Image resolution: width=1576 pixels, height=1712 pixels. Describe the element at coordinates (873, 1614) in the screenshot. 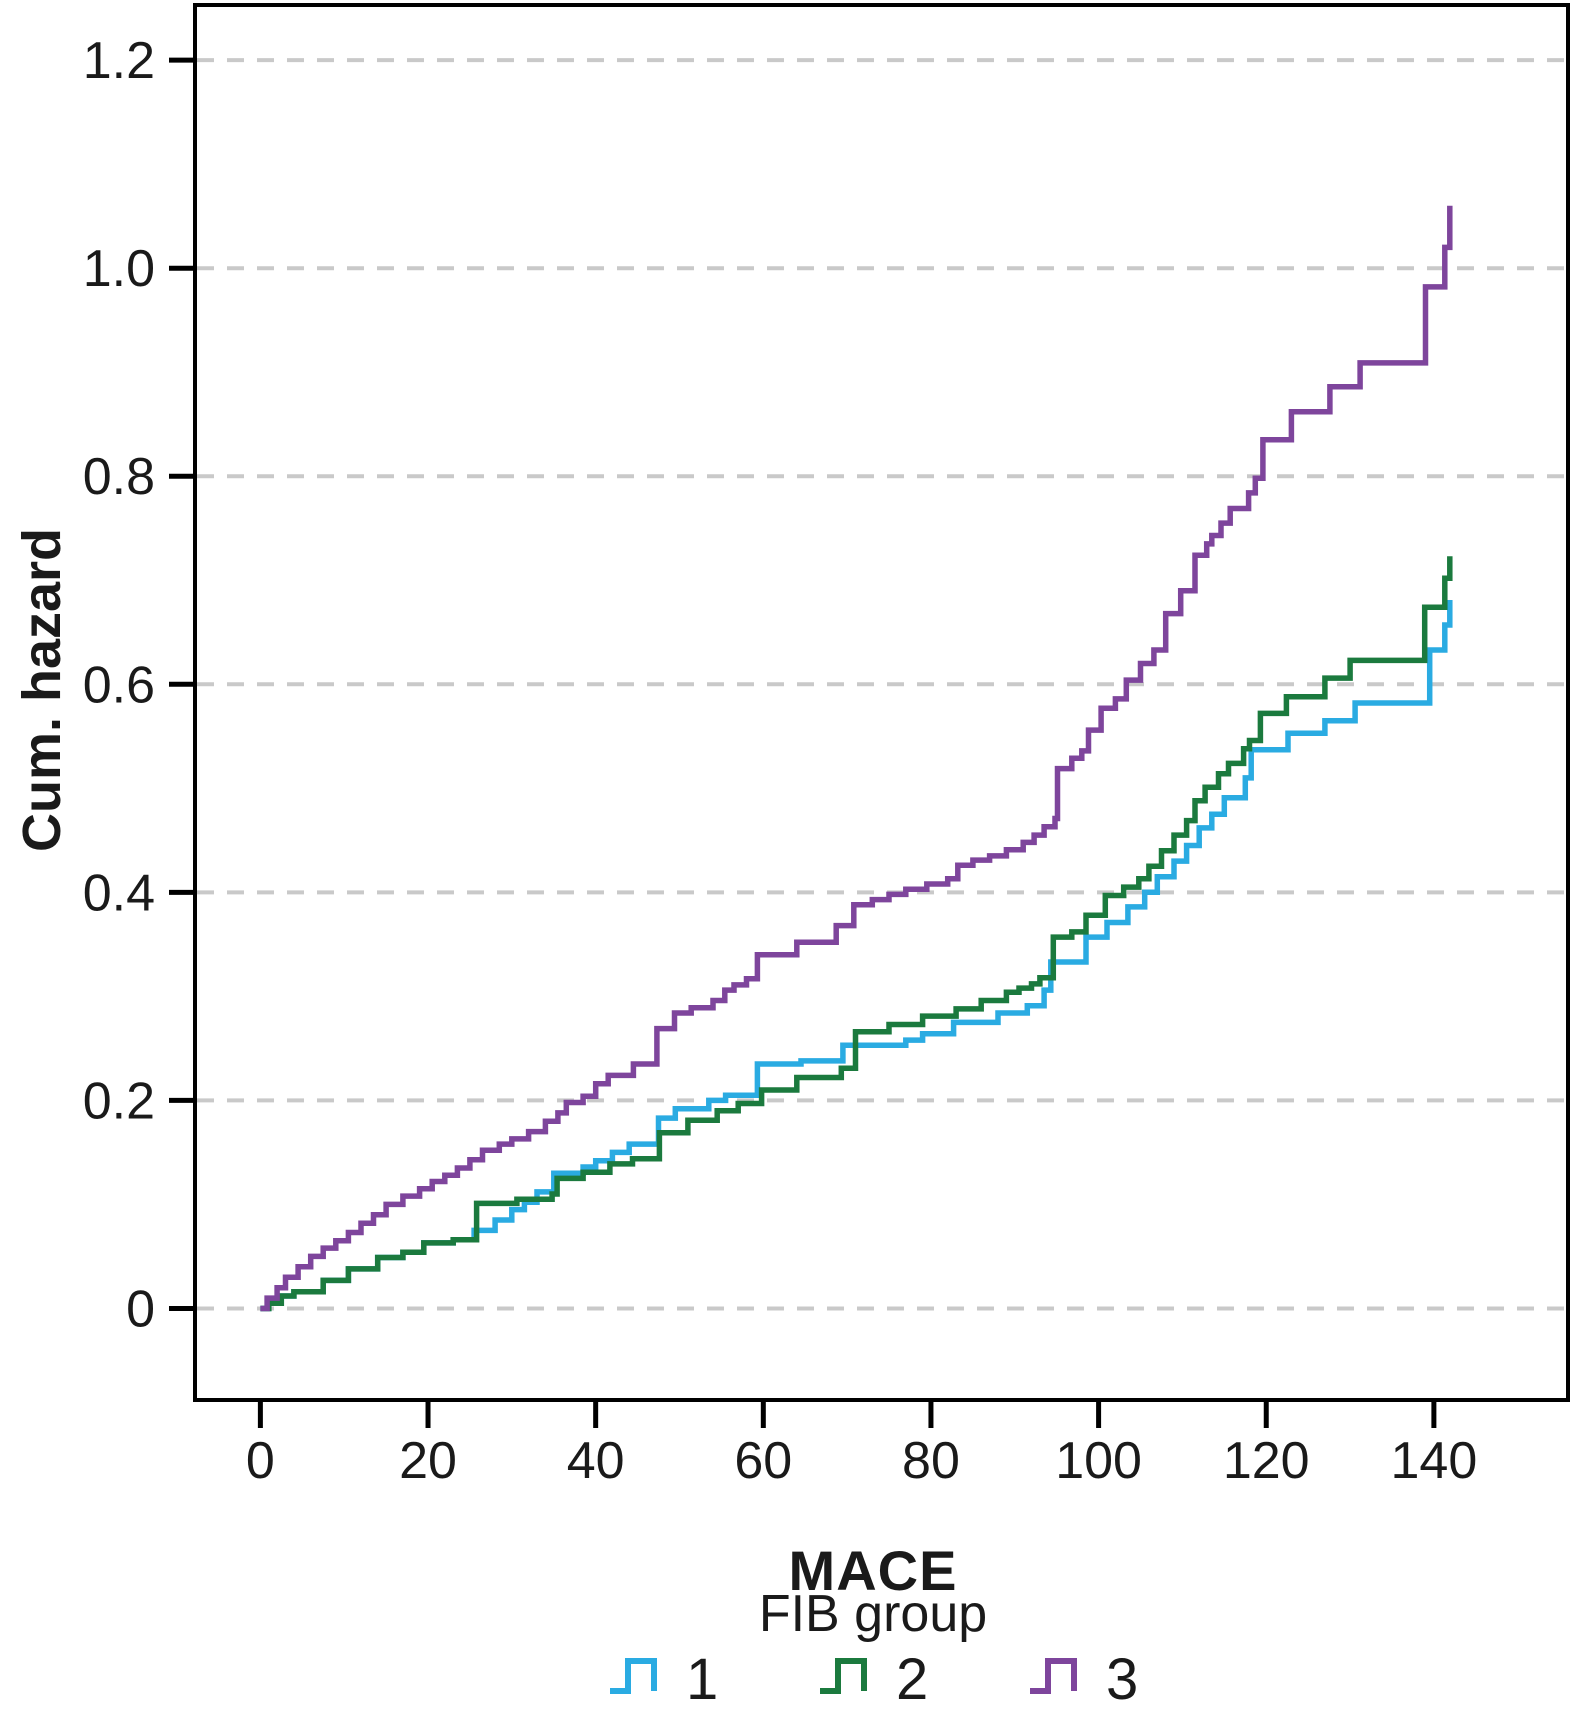

I see `legend-title: FIB group` at that location.